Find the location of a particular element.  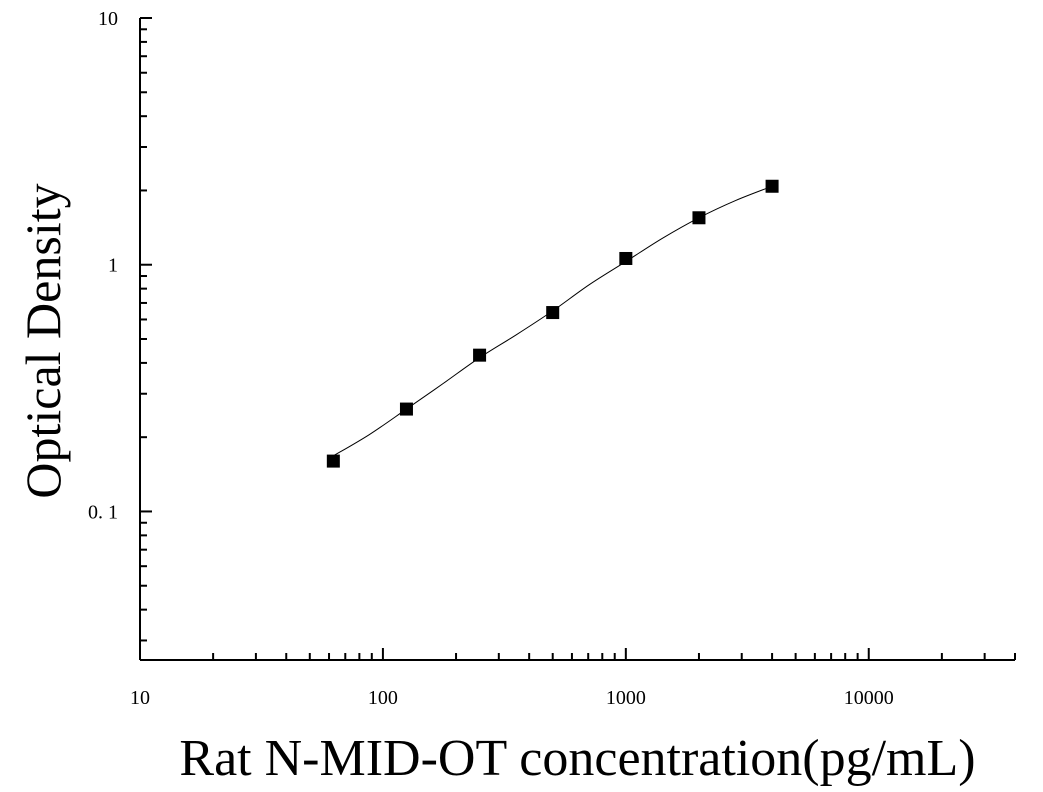

x-tick-label: 100 is located at coordinates (383, 698).